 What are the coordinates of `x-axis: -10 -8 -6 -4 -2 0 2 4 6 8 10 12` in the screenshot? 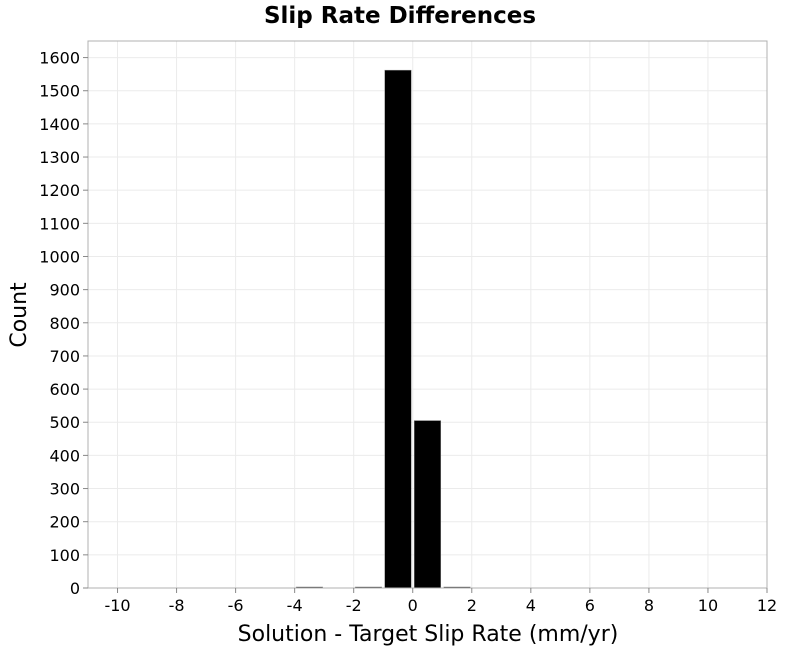 It's located at (440, 601).